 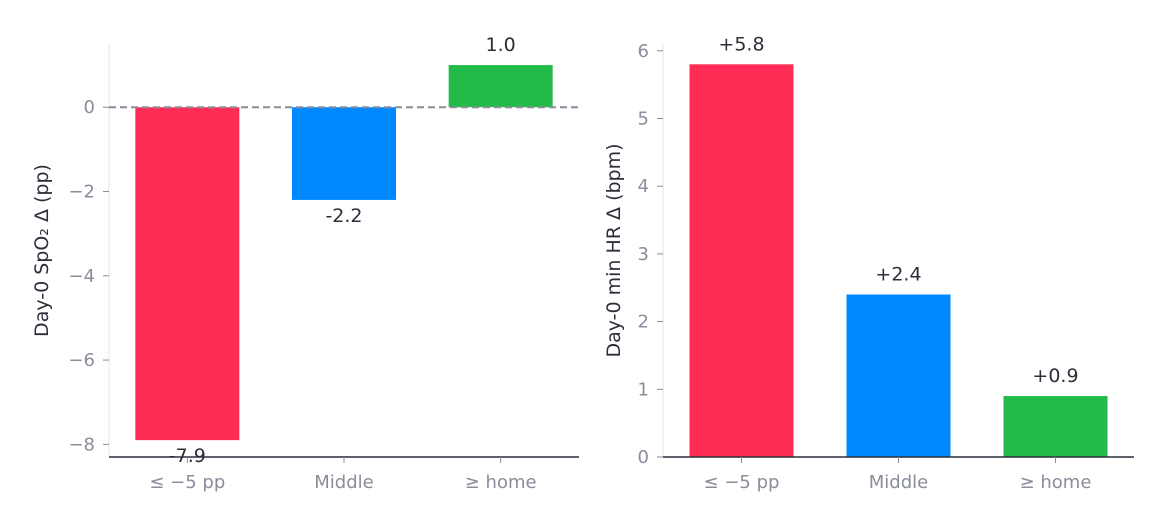 What do you see at coordinates (898, 275) in the screenshot?
I see `data-label: +2.4` at bounding box center [898, 275].